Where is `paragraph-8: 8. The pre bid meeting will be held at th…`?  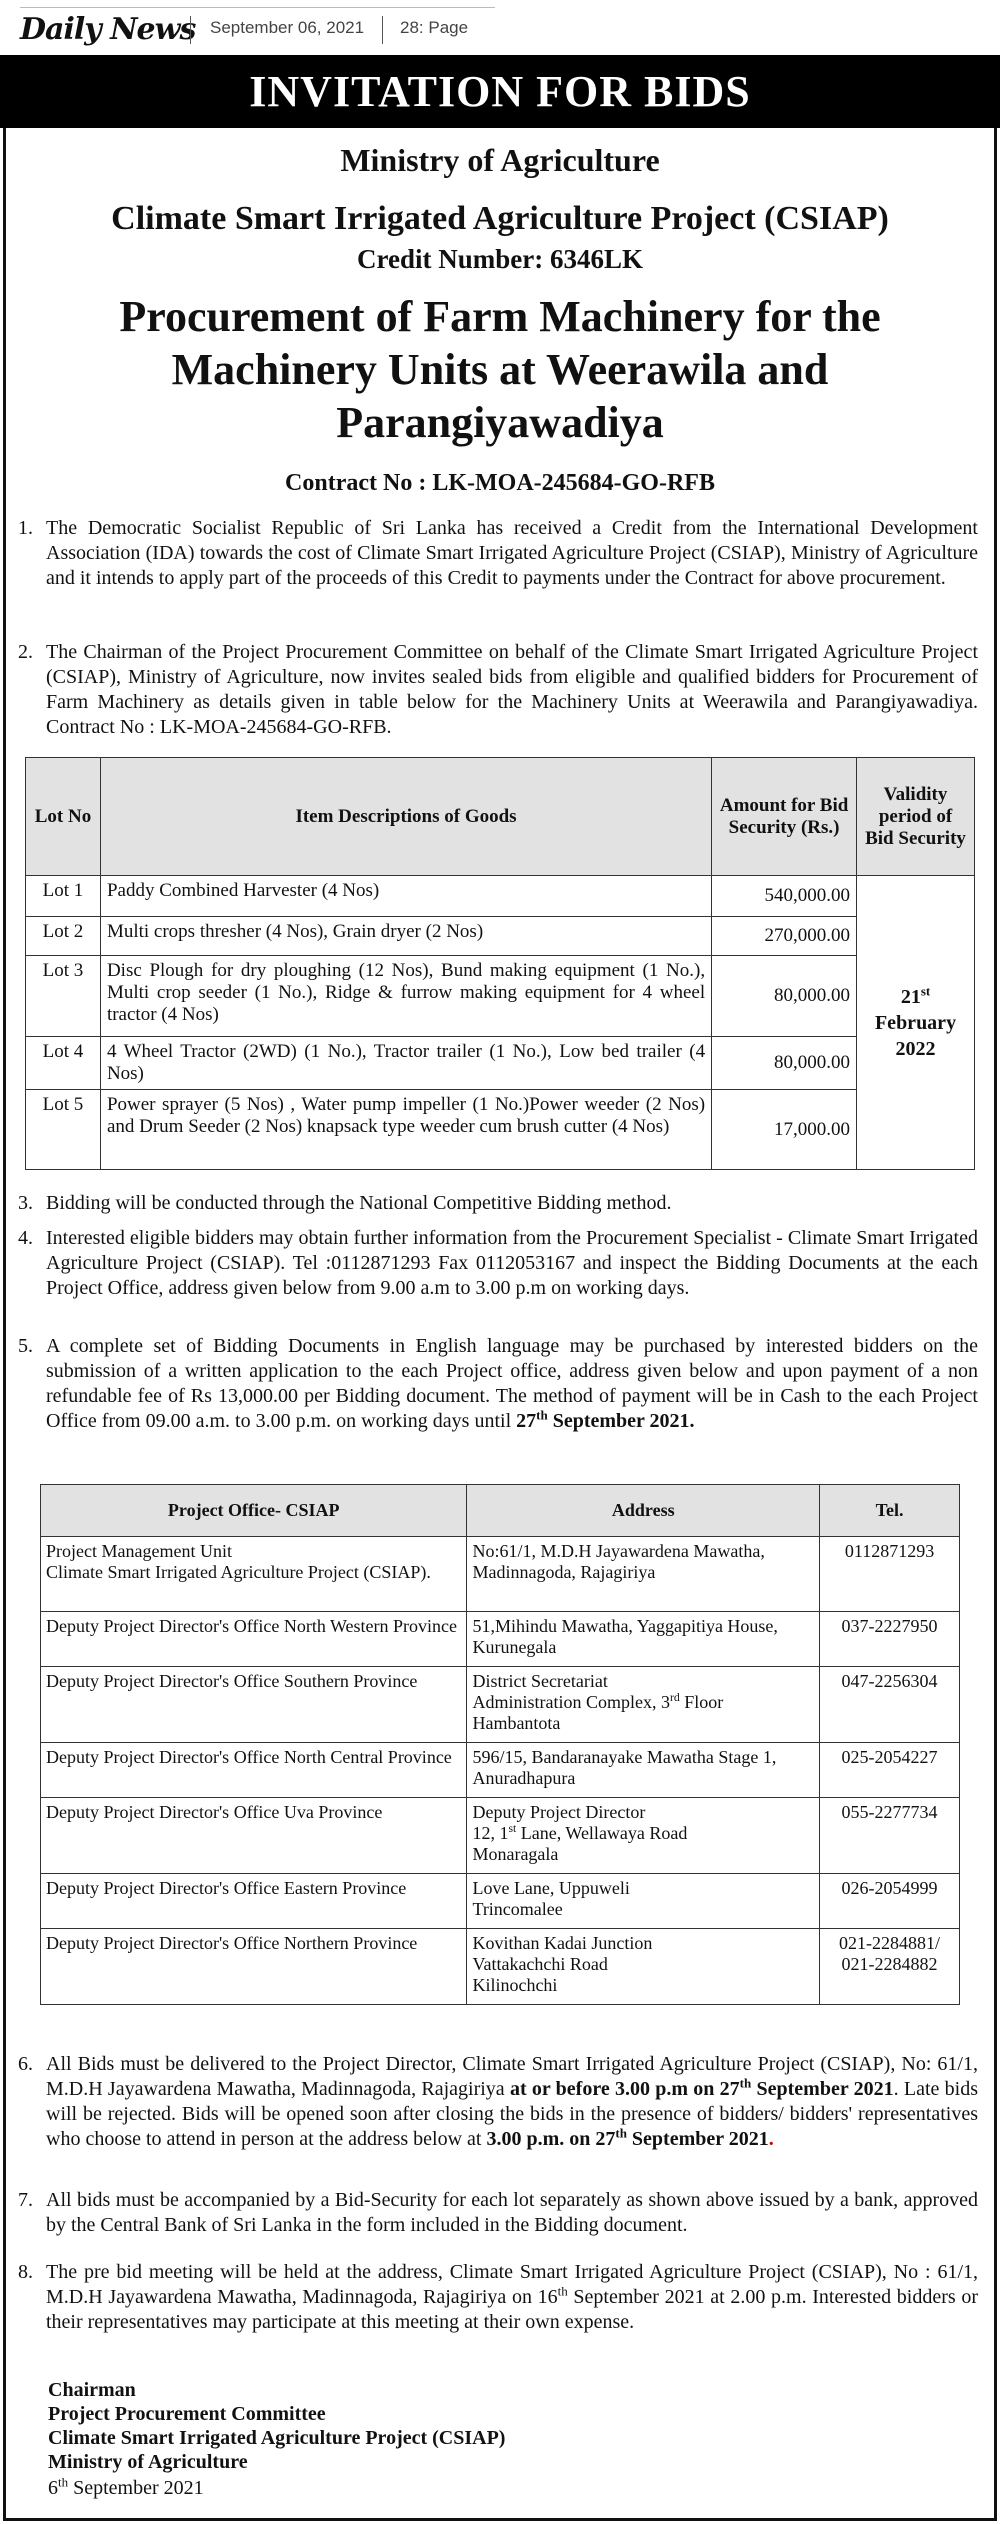
paragraph-8: 8. The pre bid meeting will be held at th… is located at coordinates (498, 2297).